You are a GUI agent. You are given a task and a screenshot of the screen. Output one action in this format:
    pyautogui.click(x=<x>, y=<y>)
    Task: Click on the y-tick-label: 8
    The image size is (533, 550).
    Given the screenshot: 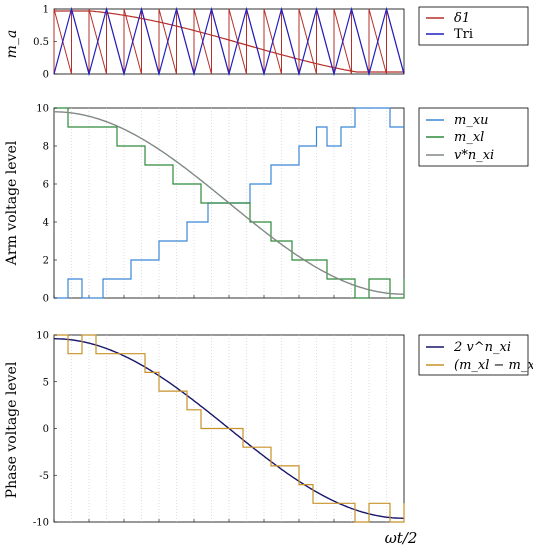 What is the action you would take?
    pyautogui.click(x=46, y=147)
    